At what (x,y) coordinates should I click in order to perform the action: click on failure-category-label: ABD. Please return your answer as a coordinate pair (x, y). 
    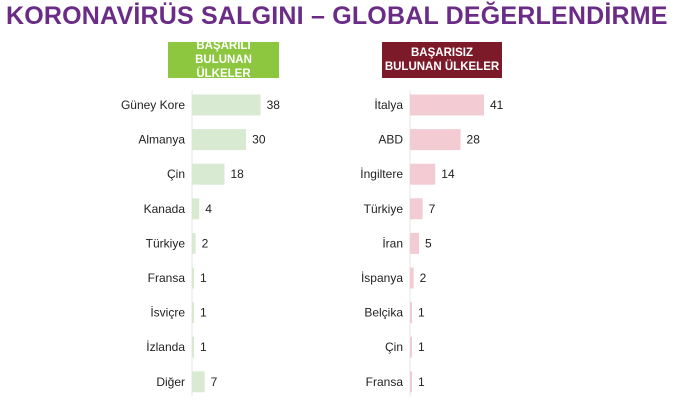
    Looking at the image, I should click on (390, 140).